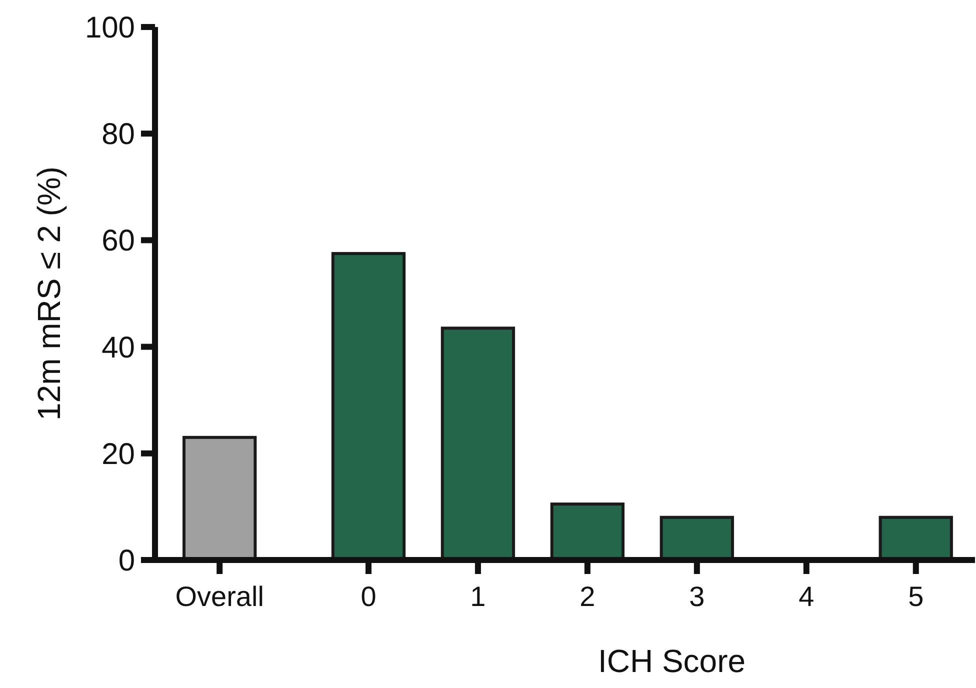 This screenshot has height=688, width=976. I want to click on y-tick-label: 20, so click(118, 454).